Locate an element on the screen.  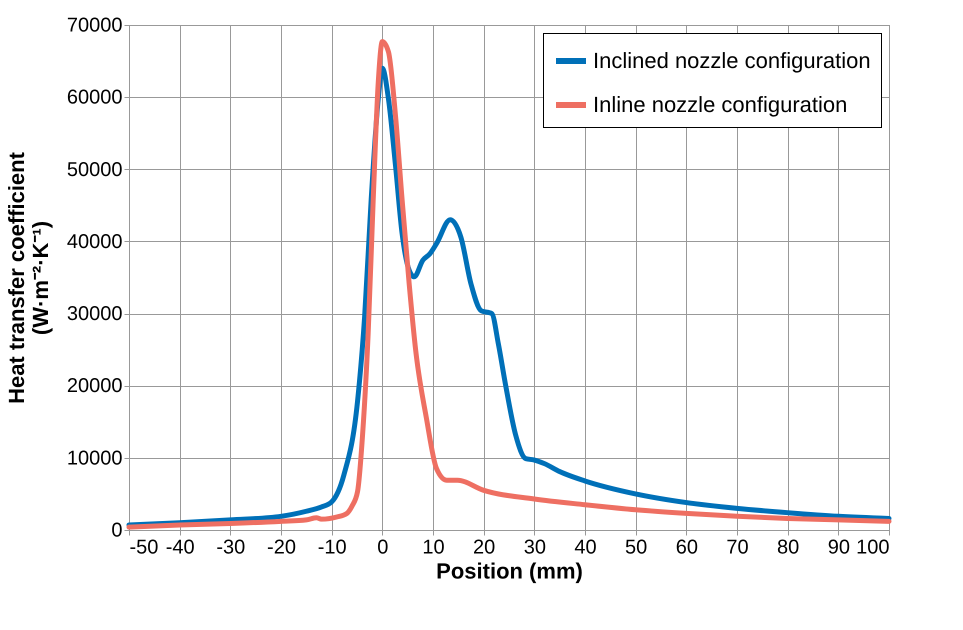
y-tick-label: 40000 is located at coordinates (94, 241).